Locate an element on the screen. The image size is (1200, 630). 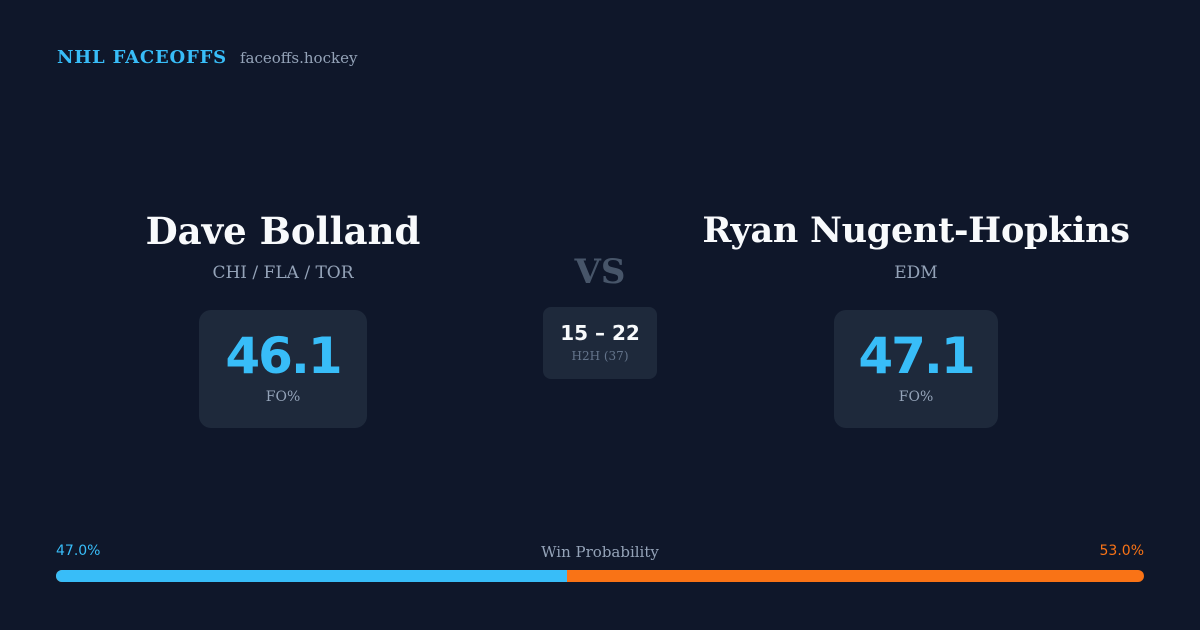
head-to-head-score: 15 – 22 is located at coordinates (600, 333).